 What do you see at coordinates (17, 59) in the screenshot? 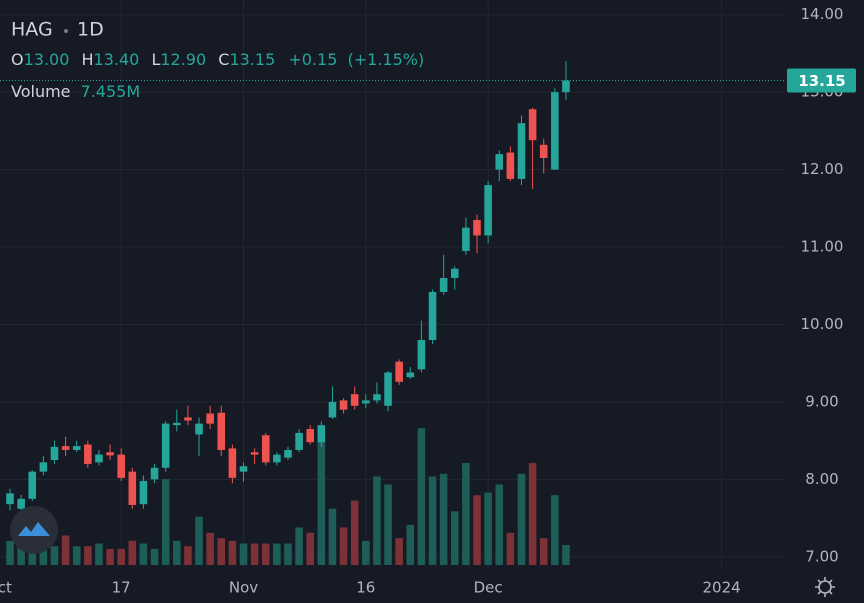
I see `label: O` at bounding box center [17, 59].